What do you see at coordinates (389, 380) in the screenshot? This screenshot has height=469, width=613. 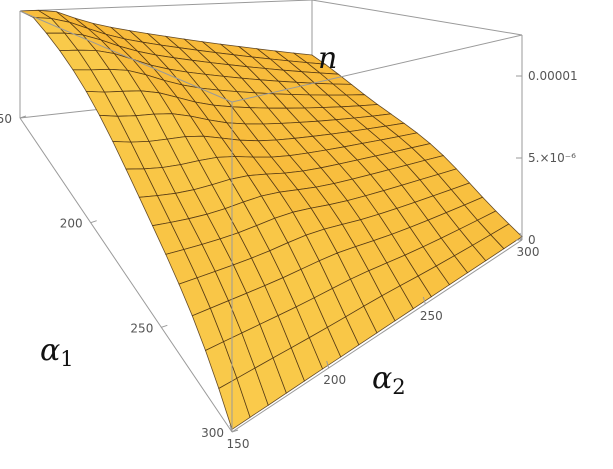 I see `y-axis-label: α2` at bounding box center [389, 380].